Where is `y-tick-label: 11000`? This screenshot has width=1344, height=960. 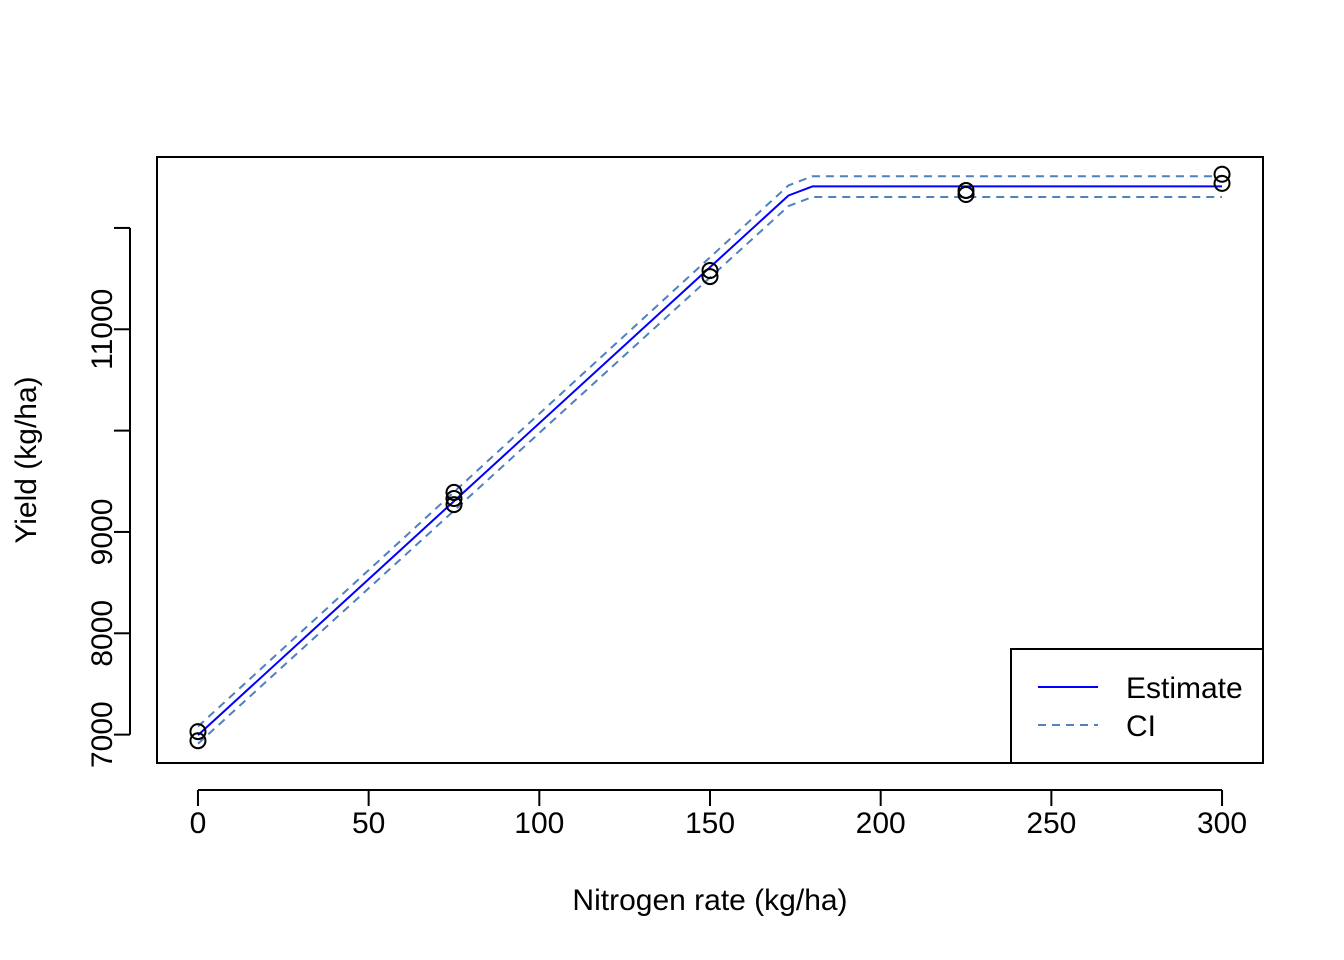
y-tick-label: 11000 is located at coordinates (102, 329).